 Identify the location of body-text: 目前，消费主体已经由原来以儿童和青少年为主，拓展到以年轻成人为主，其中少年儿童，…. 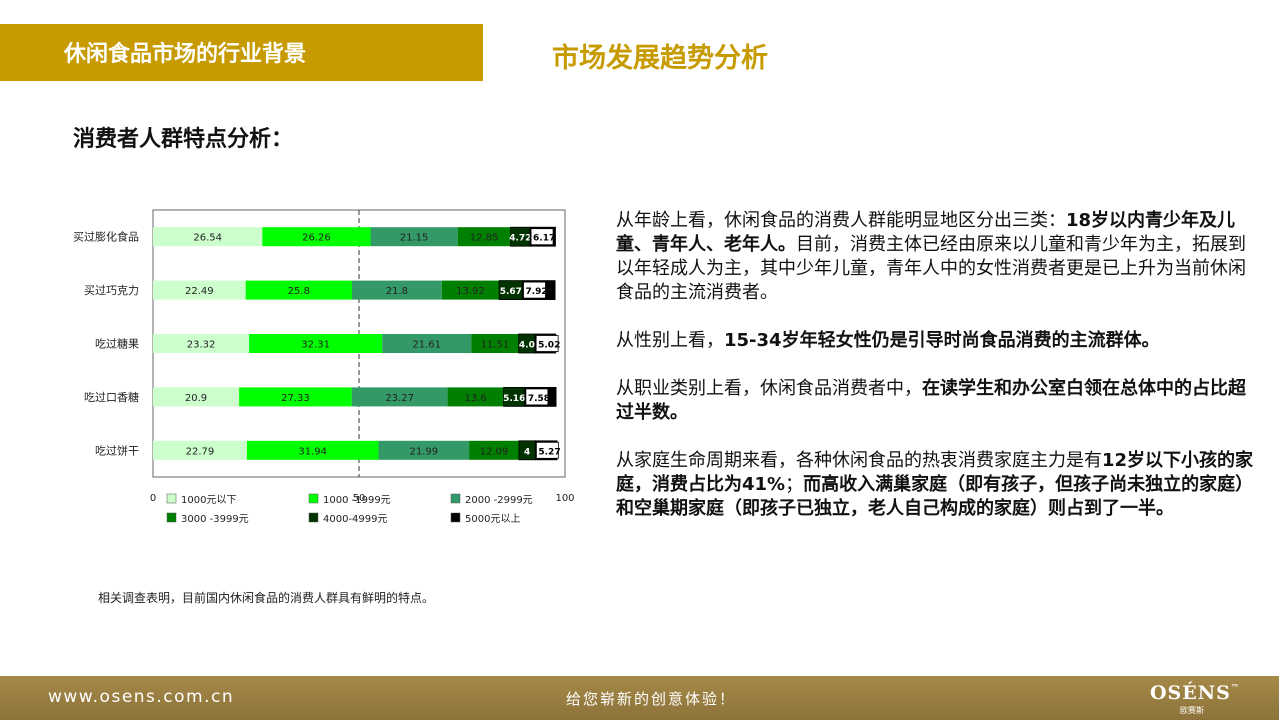
(931, 268).